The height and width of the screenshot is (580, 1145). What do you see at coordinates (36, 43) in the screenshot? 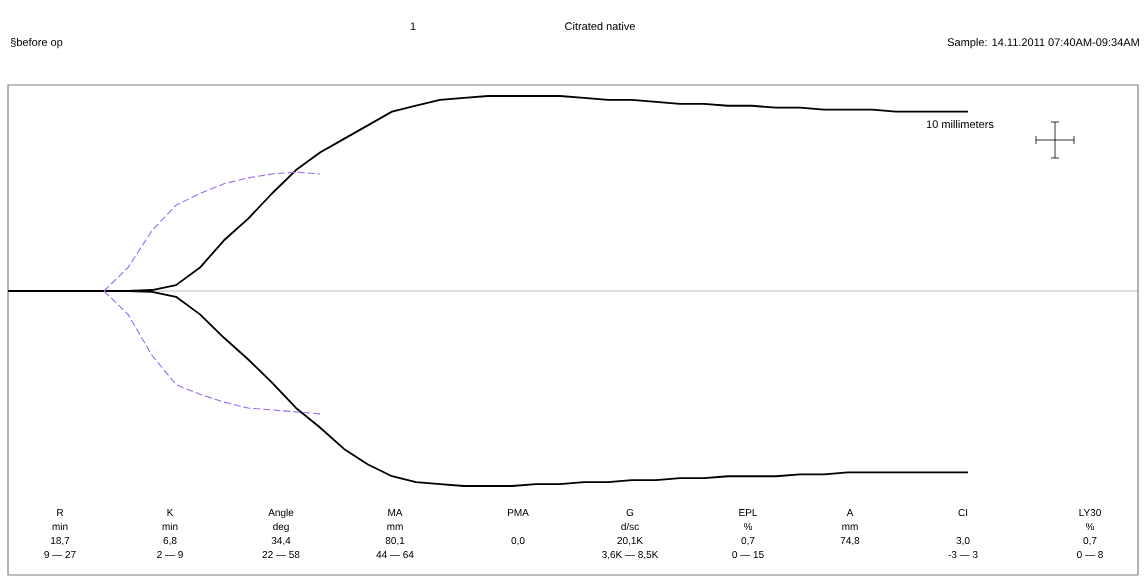
I see `text: §before op` at bounding box center [36, 43].